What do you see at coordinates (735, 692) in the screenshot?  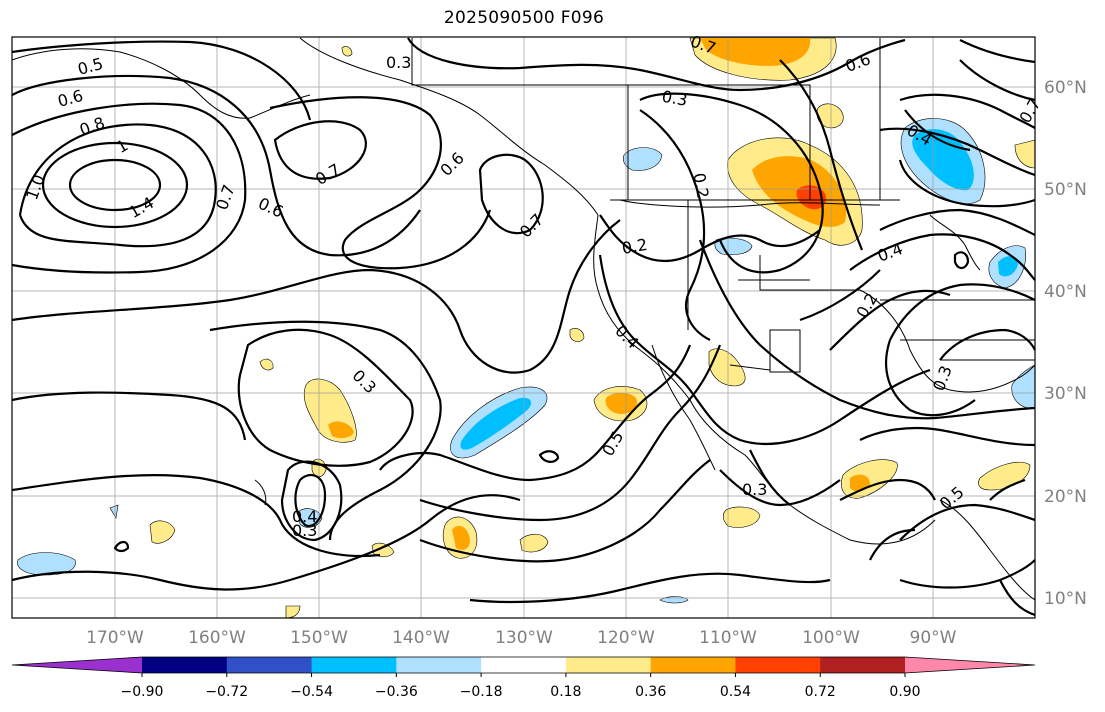 I see `colorbar-tick-label: 0.54` at bounding box center [735, 692].